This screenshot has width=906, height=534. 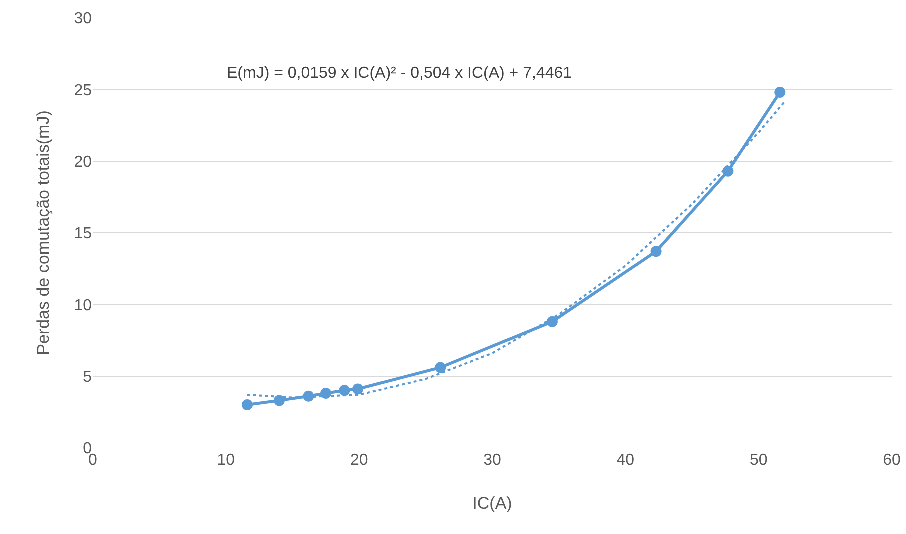 I want to click on y-tick-label: 30, so click(x=83, y=19).